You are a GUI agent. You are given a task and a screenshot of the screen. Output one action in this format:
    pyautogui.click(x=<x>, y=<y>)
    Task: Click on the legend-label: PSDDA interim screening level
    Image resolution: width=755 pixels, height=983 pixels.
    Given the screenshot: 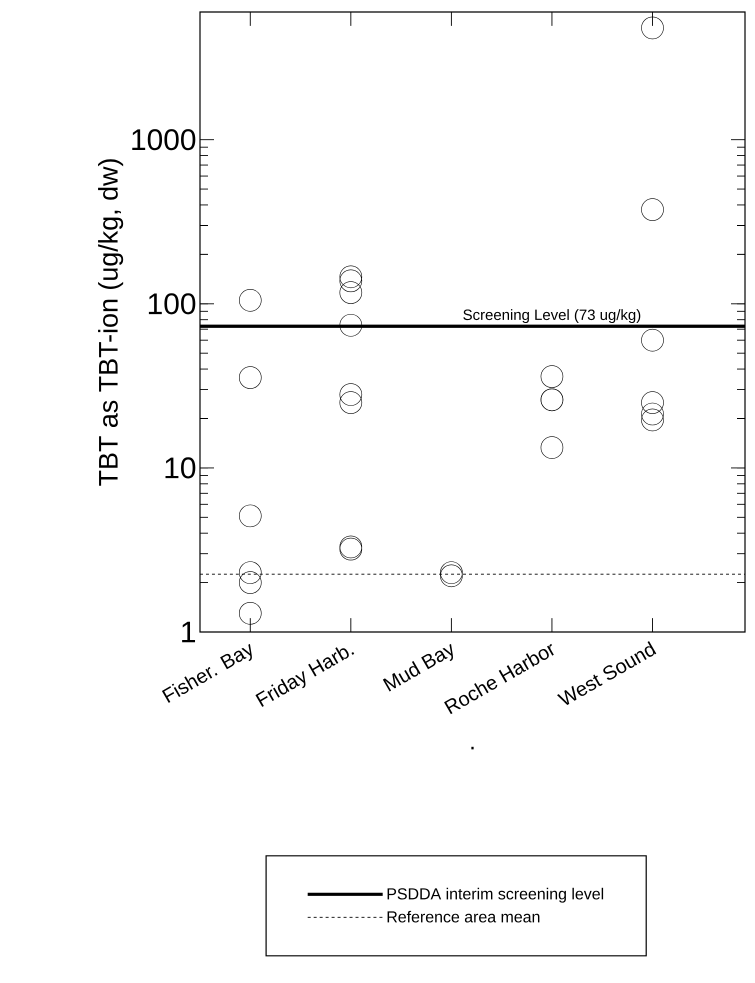 What is the action you would take?
    pyautogui.click(x=496, y=895)
    